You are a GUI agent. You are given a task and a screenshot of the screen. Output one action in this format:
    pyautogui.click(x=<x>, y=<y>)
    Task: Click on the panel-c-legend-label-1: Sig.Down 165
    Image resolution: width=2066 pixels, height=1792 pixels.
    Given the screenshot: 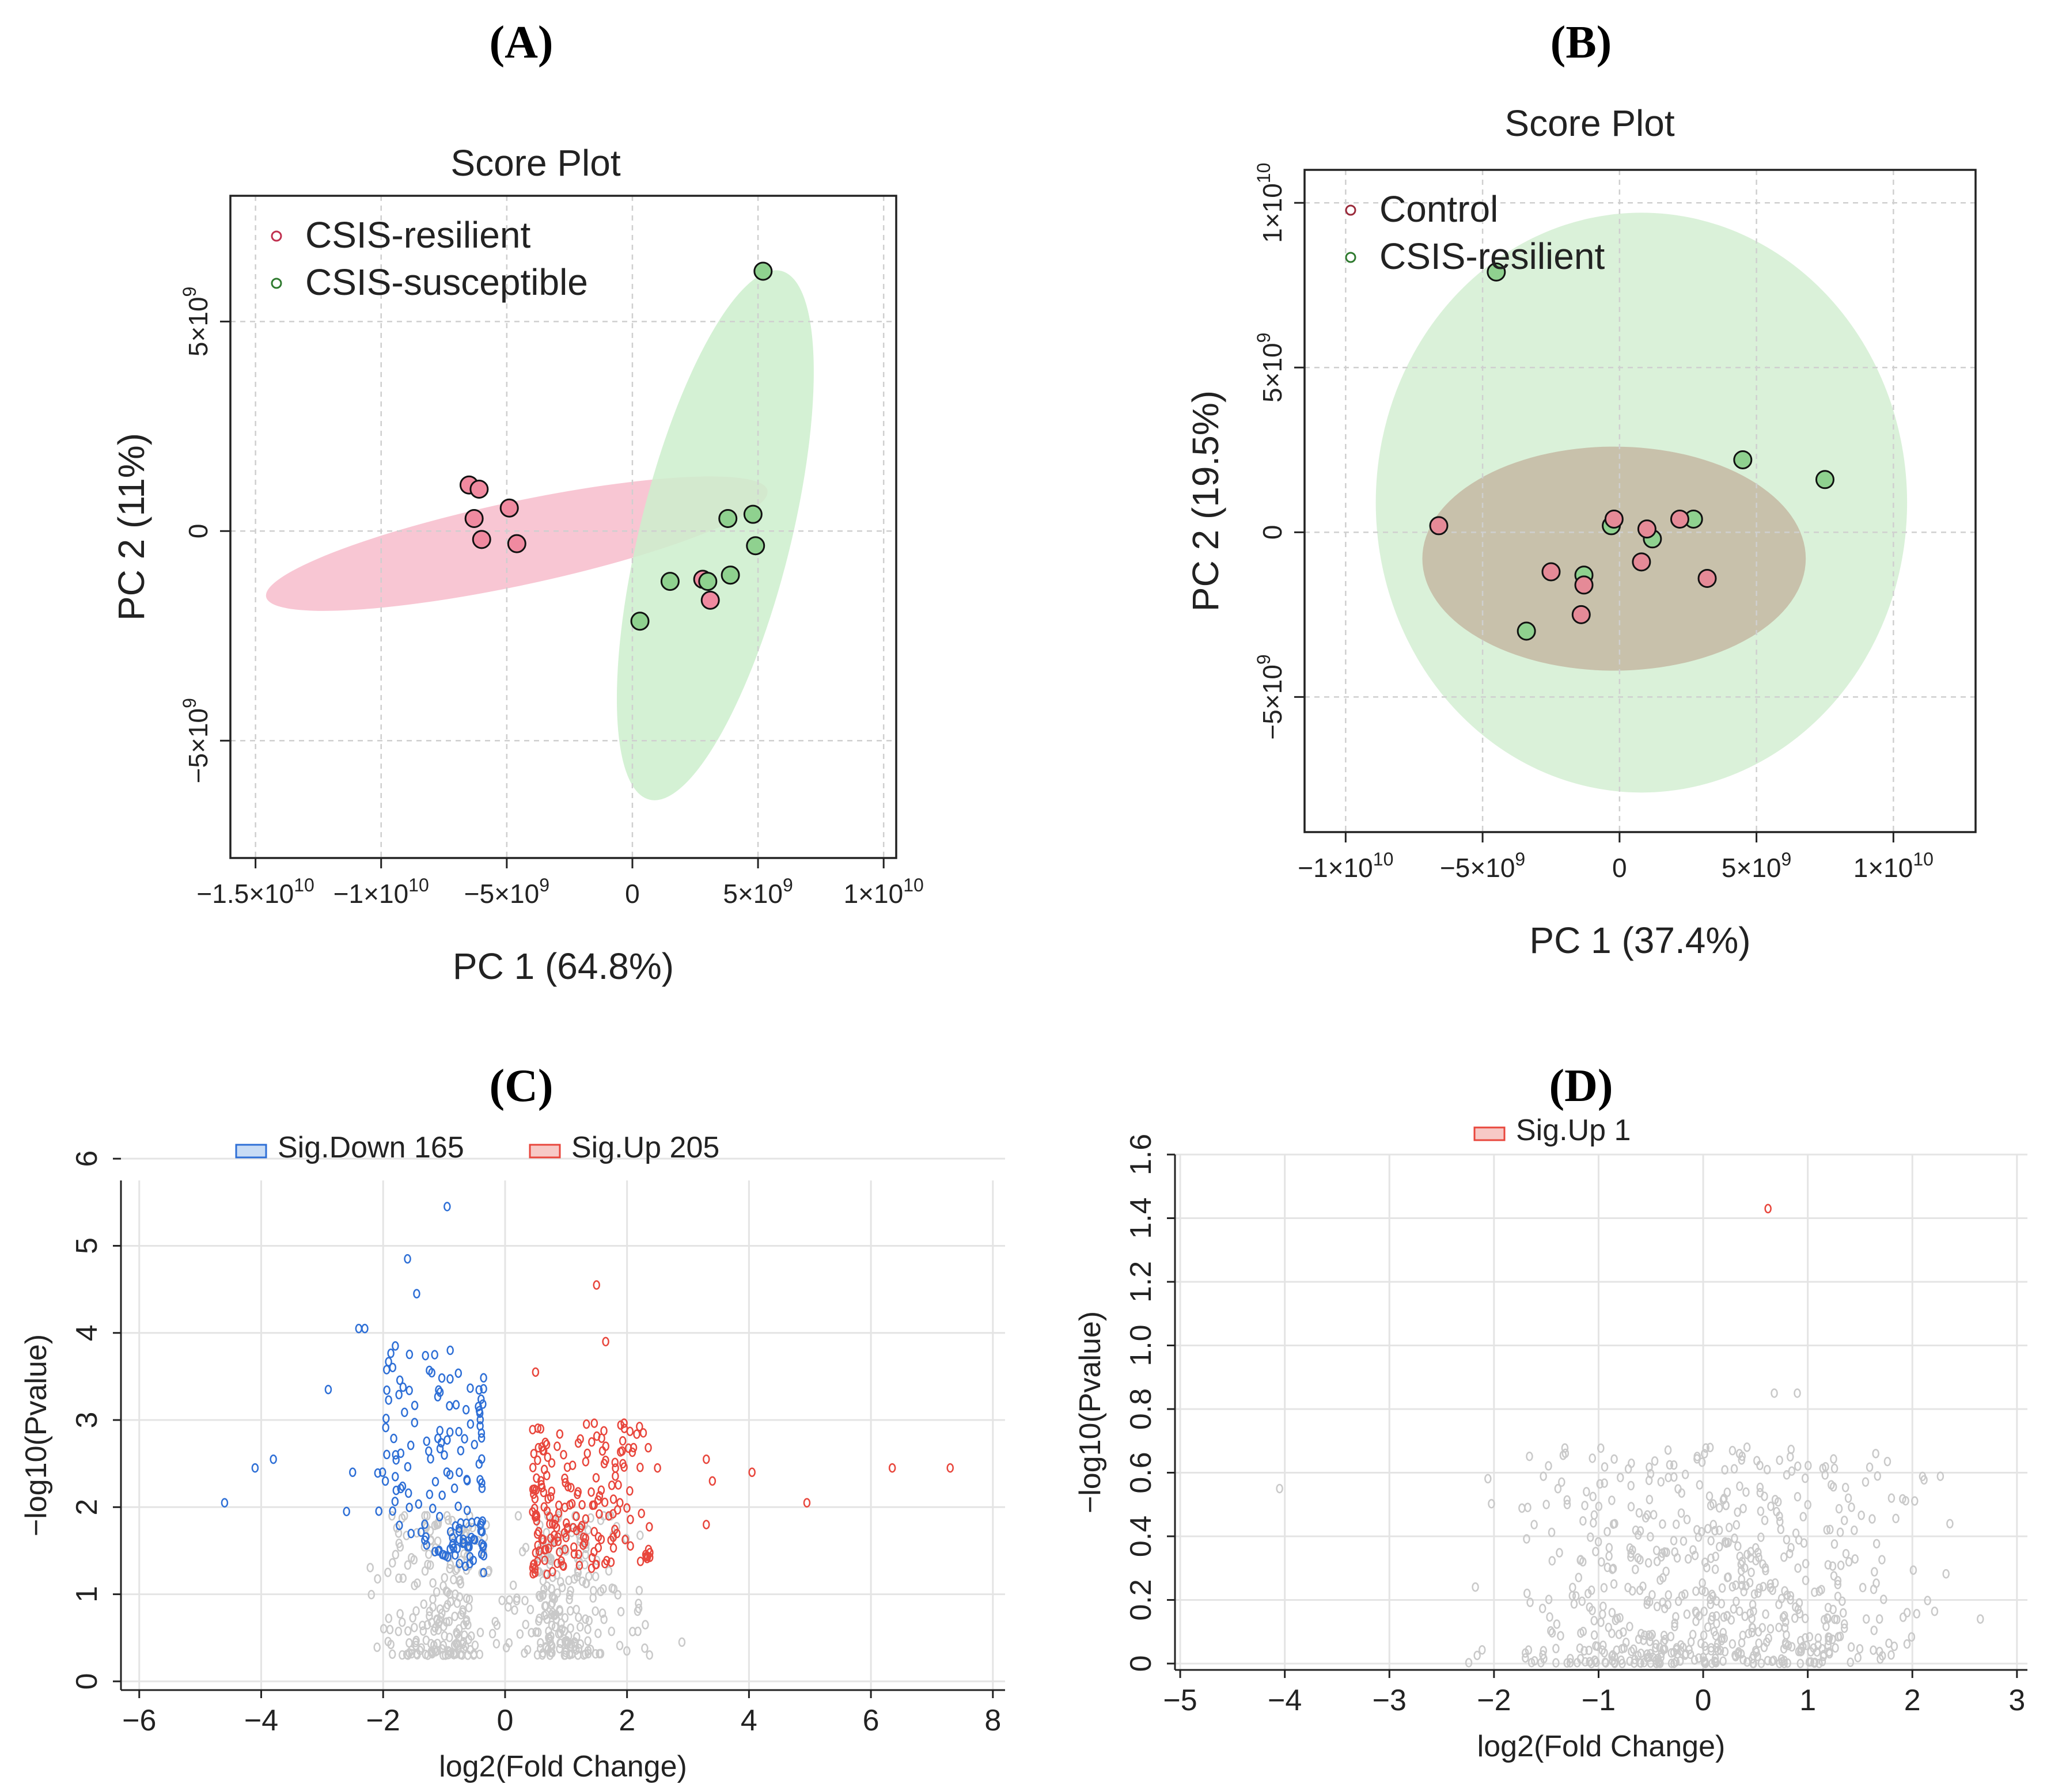 What is the action you would take?
    pyautogui.click(x=371, y=1147)
    